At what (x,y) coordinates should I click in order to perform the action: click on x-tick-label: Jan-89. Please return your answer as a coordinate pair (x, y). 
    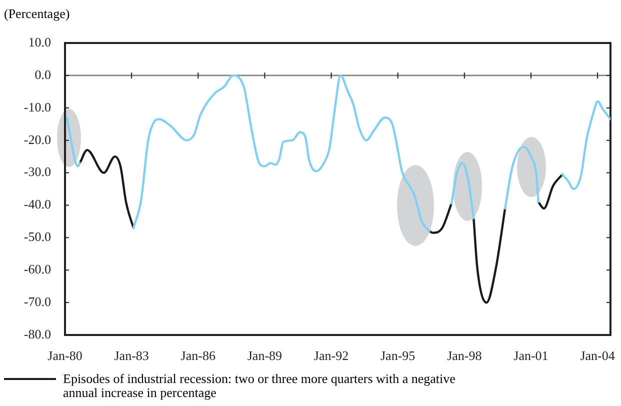
    Looking at the image, I should click on (264, 356).